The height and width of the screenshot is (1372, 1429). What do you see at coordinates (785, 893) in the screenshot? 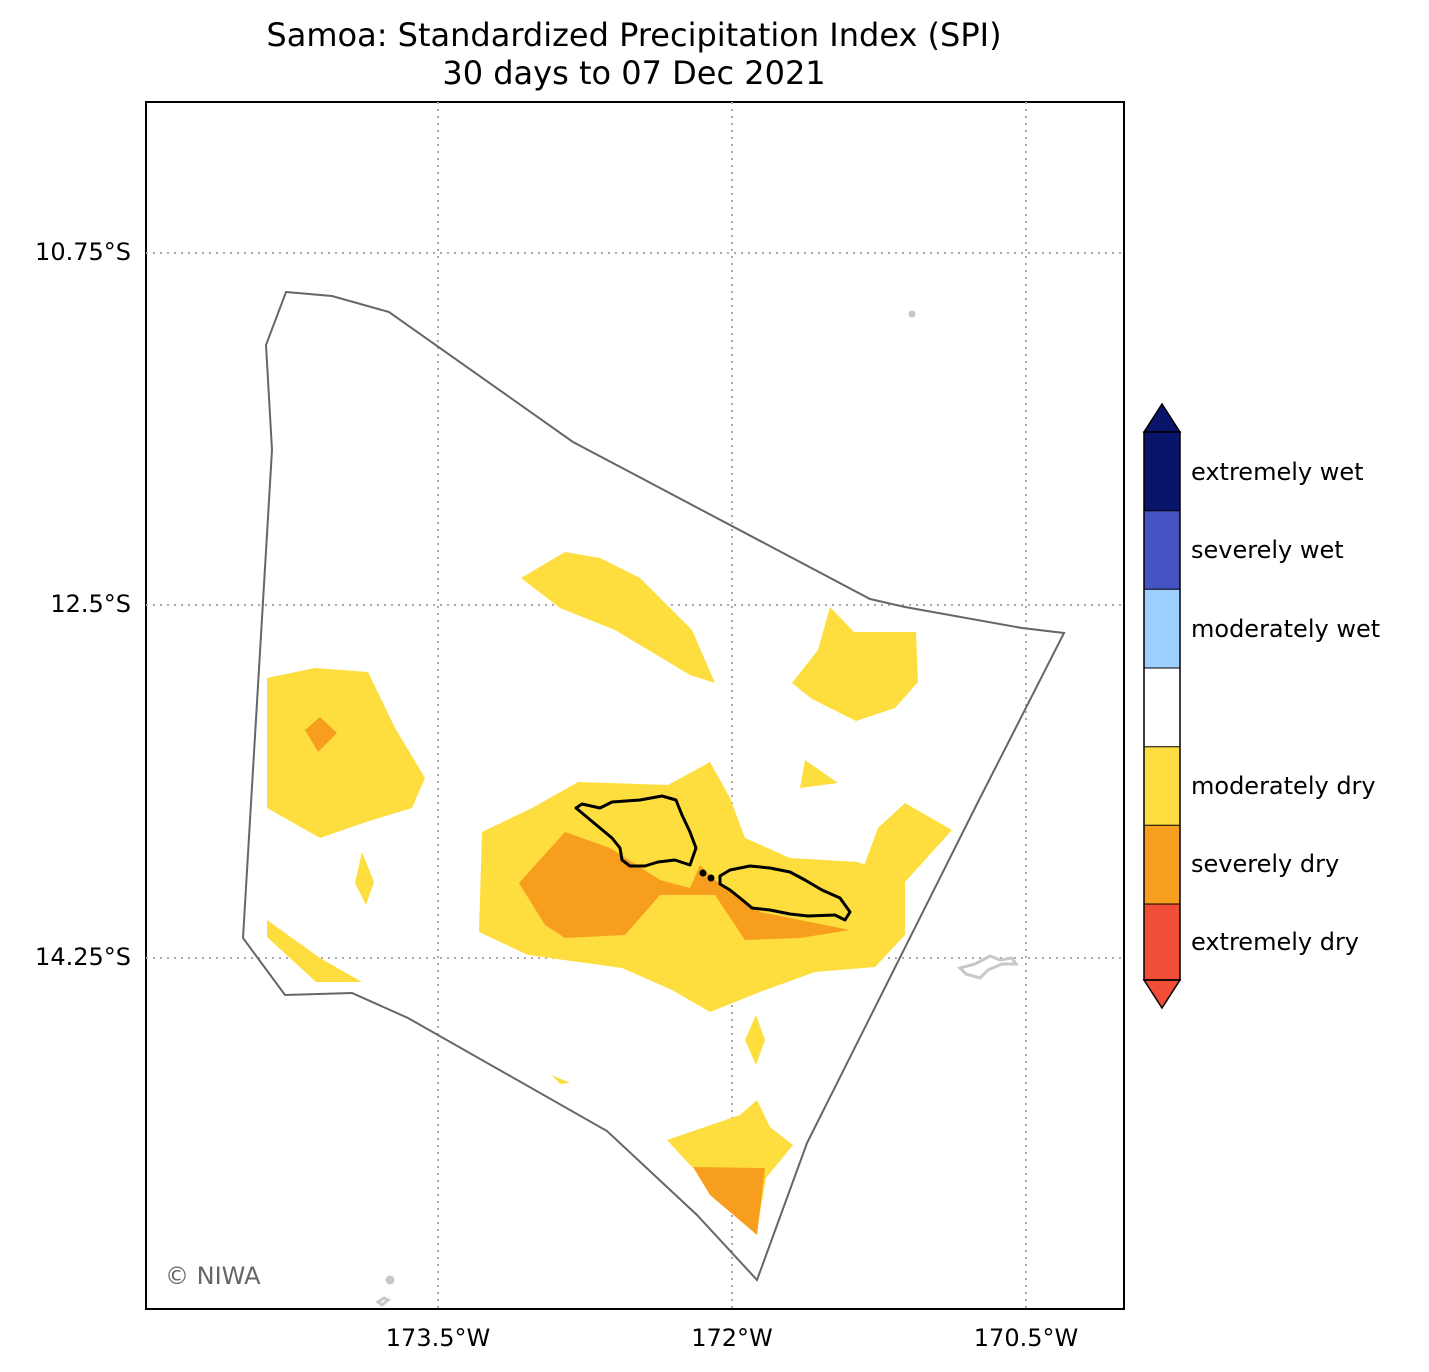
I see `upolu-island` at bounding box center [785, 893].